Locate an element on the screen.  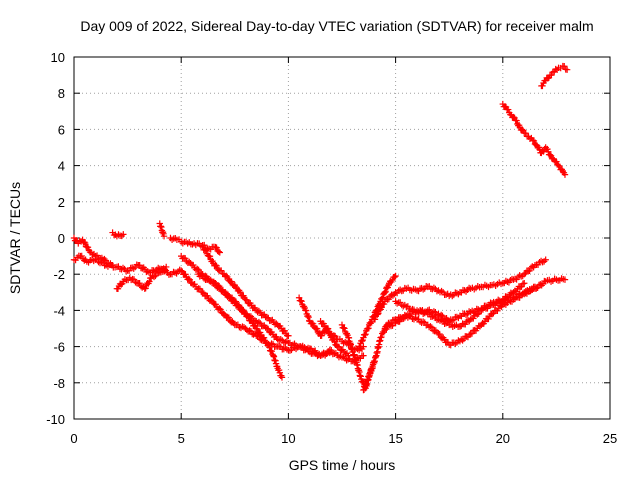
y-axis-label: SDTVAR / TECUs is located at coordinates (15, 238).